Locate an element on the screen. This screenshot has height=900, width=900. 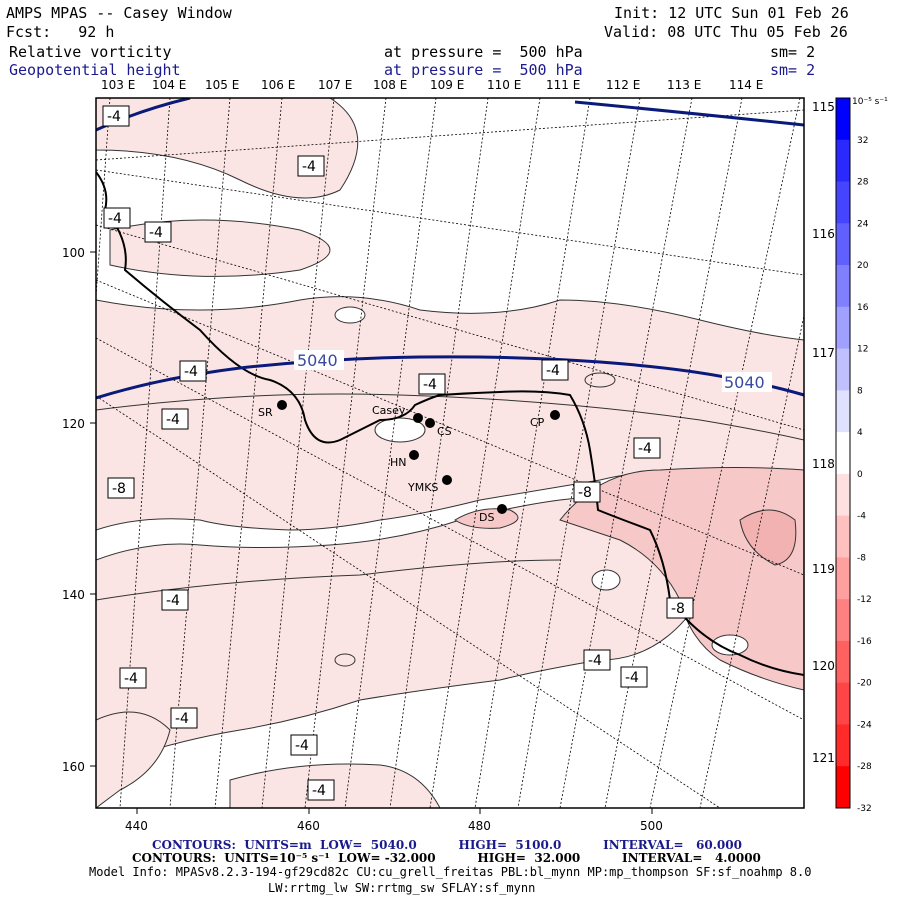
lon-label: 113 E is located at coordinates (684, 85).